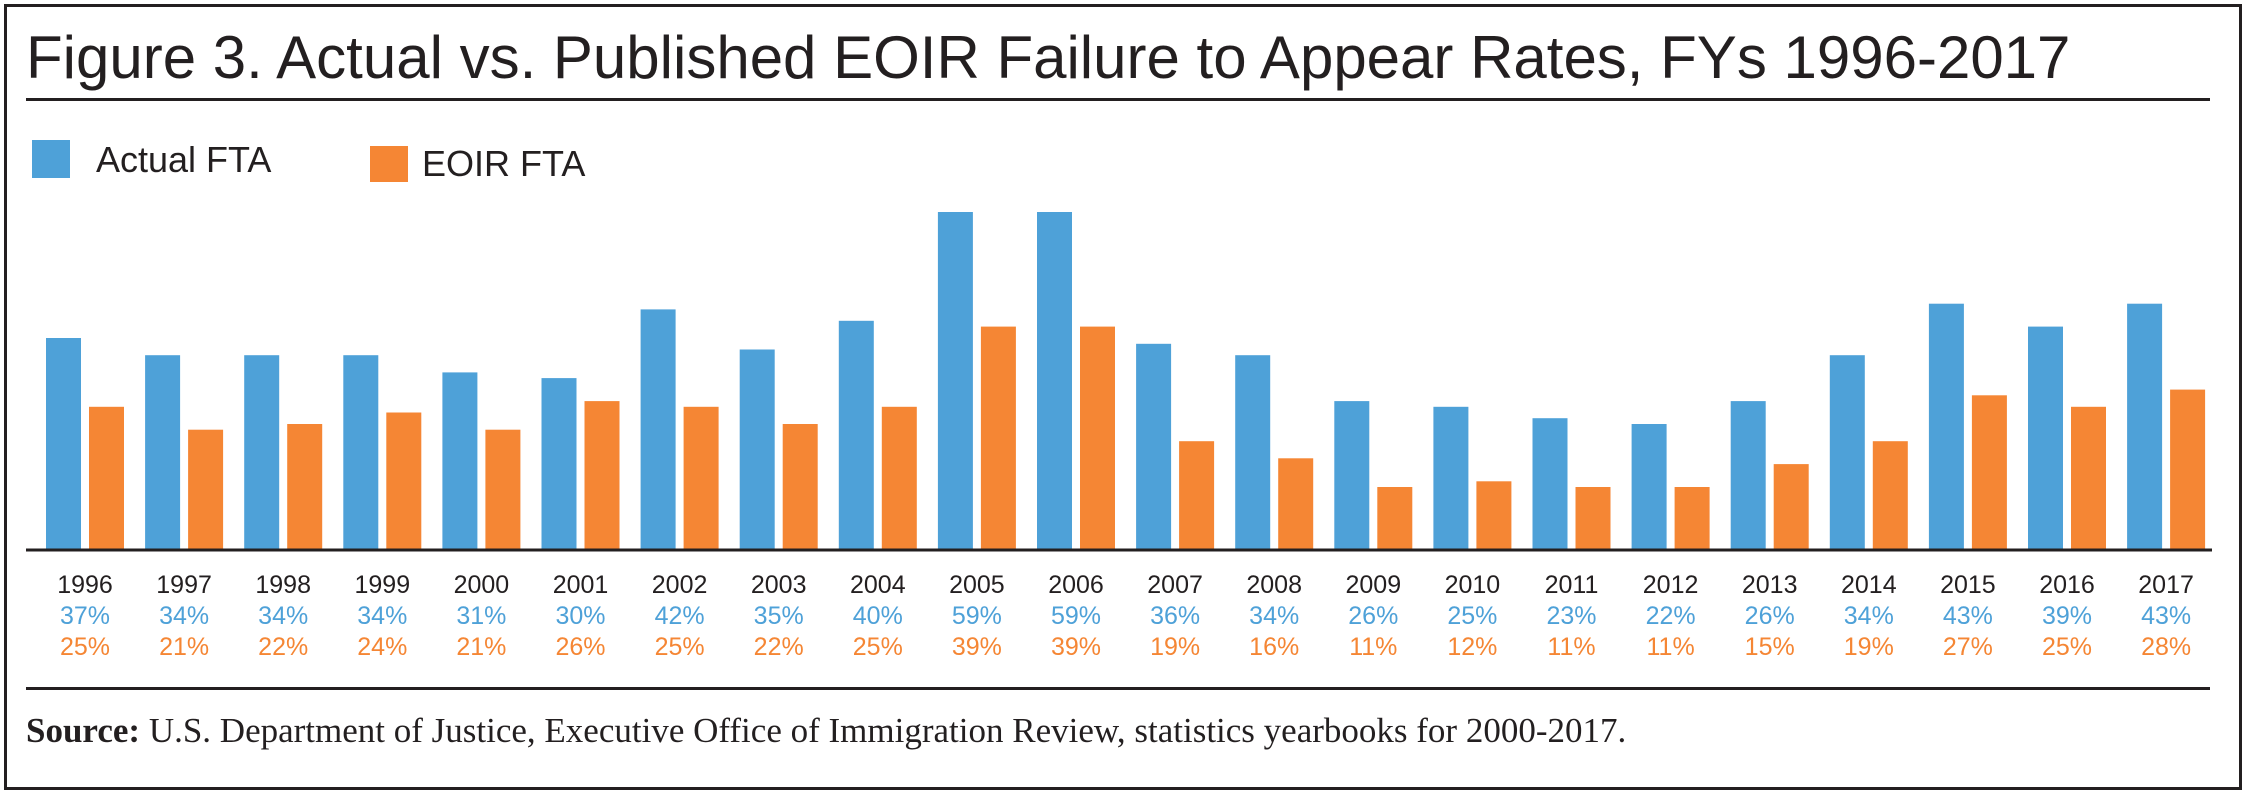 This screenshot has height=798, width=2250. Describe the element at coordinates (856, 435) in the screenshot. I see `bar-actual-2004` at that location.